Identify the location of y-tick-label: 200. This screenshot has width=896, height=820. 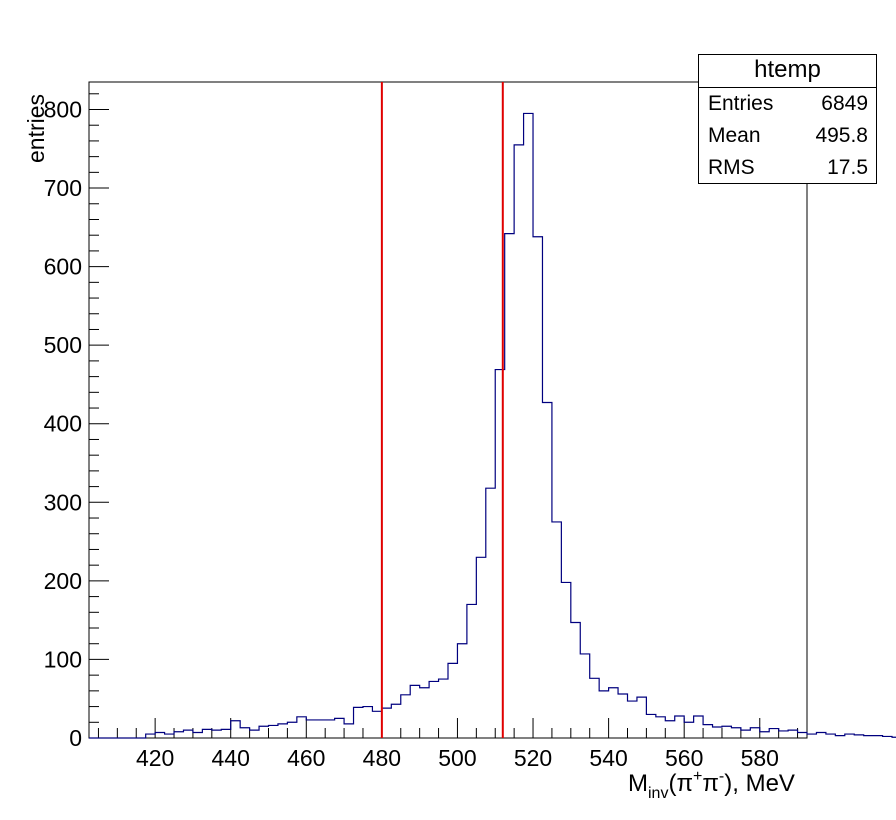
(63, 581).